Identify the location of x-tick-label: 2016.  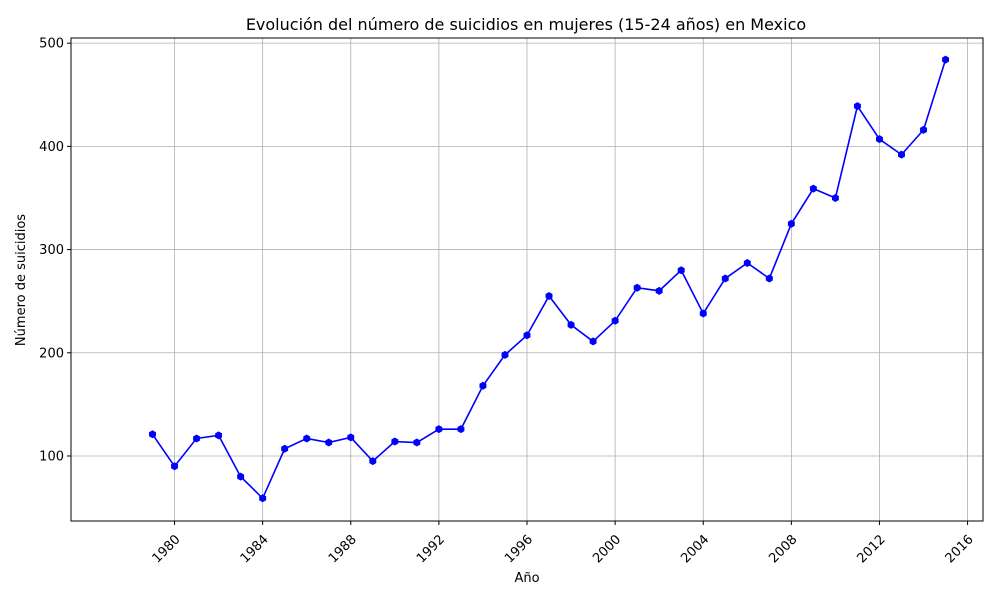
(960, 549).